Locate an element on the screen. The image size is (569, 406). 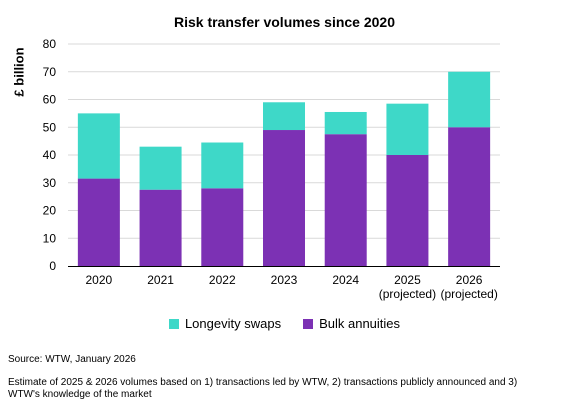
legend-label: Longevity swaps is located at coordinates (233, 323).